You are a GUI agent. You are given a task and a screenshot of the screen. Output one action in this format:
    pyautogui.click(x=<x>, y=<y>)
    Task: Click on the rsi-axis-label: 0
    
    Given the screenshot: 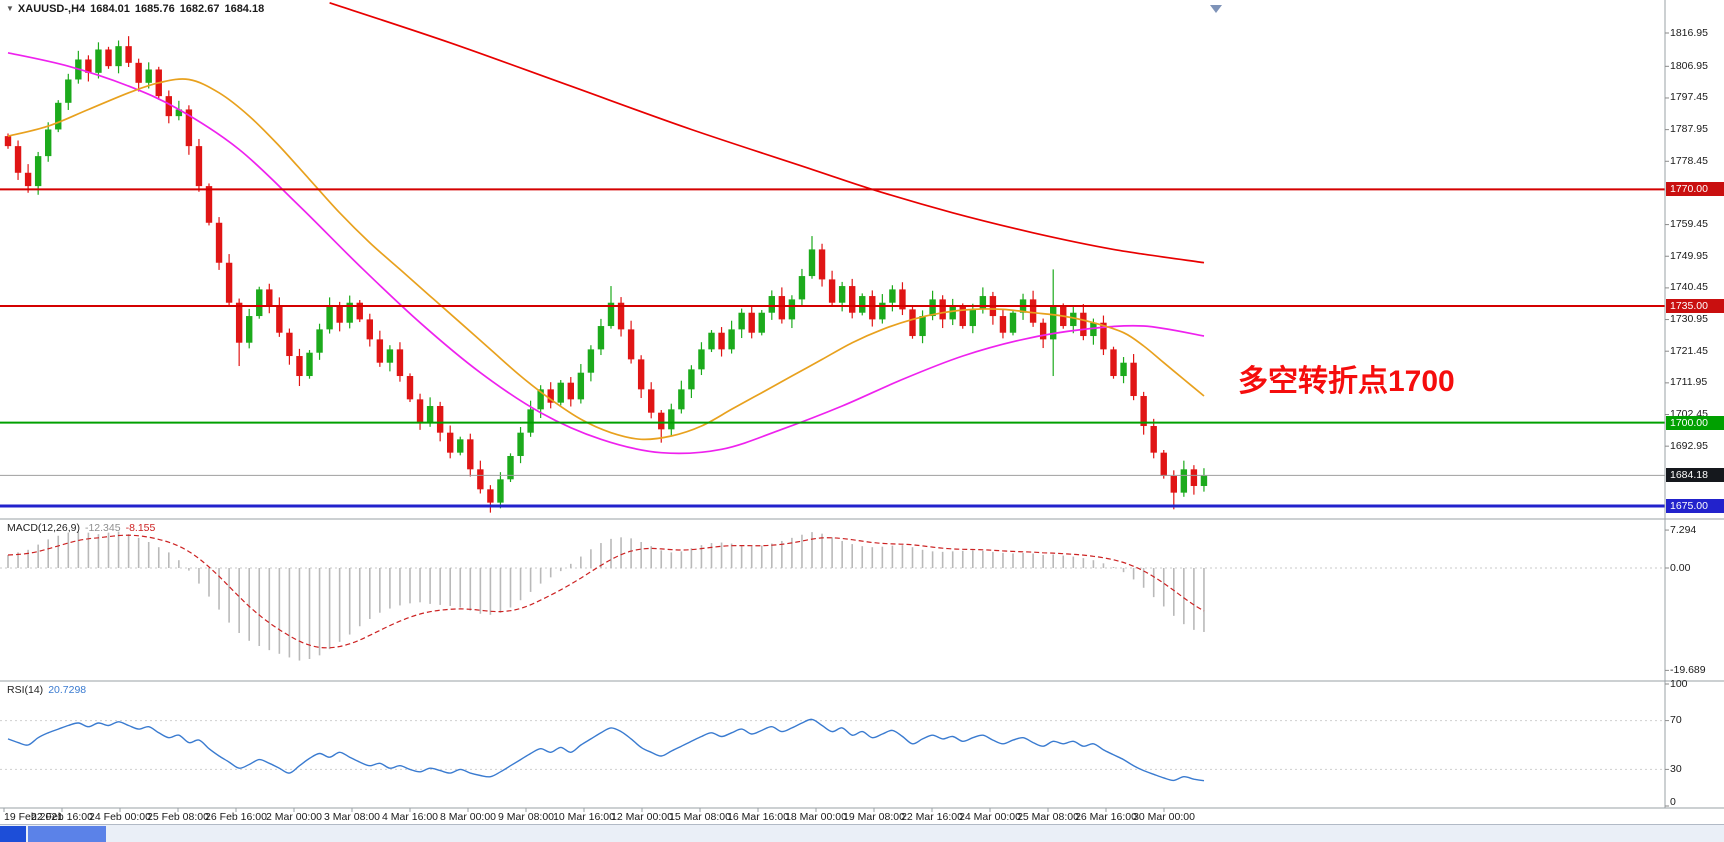 What is the action you would take?
    pyautogui.click(x=1673, y=802)
    